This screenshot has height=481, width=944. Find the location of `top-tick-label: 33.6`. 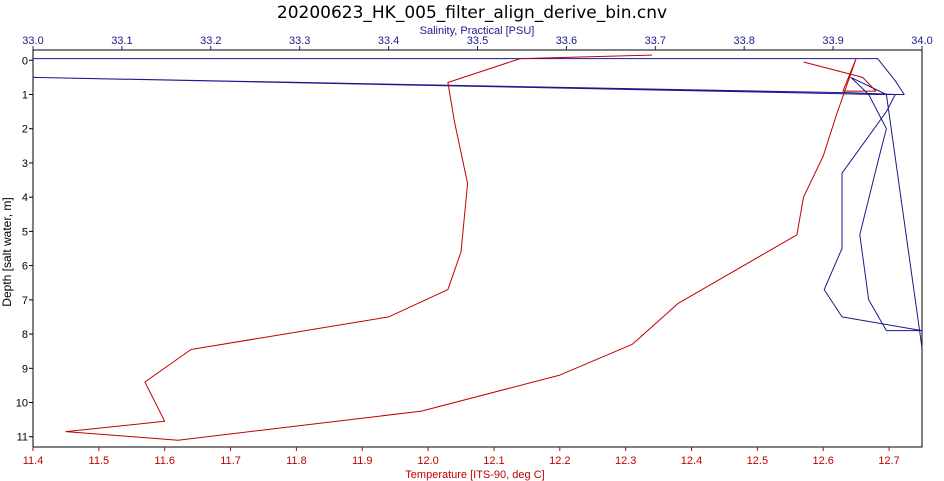

top-tick-label: 33.6 is located at coordinates (566, 41).